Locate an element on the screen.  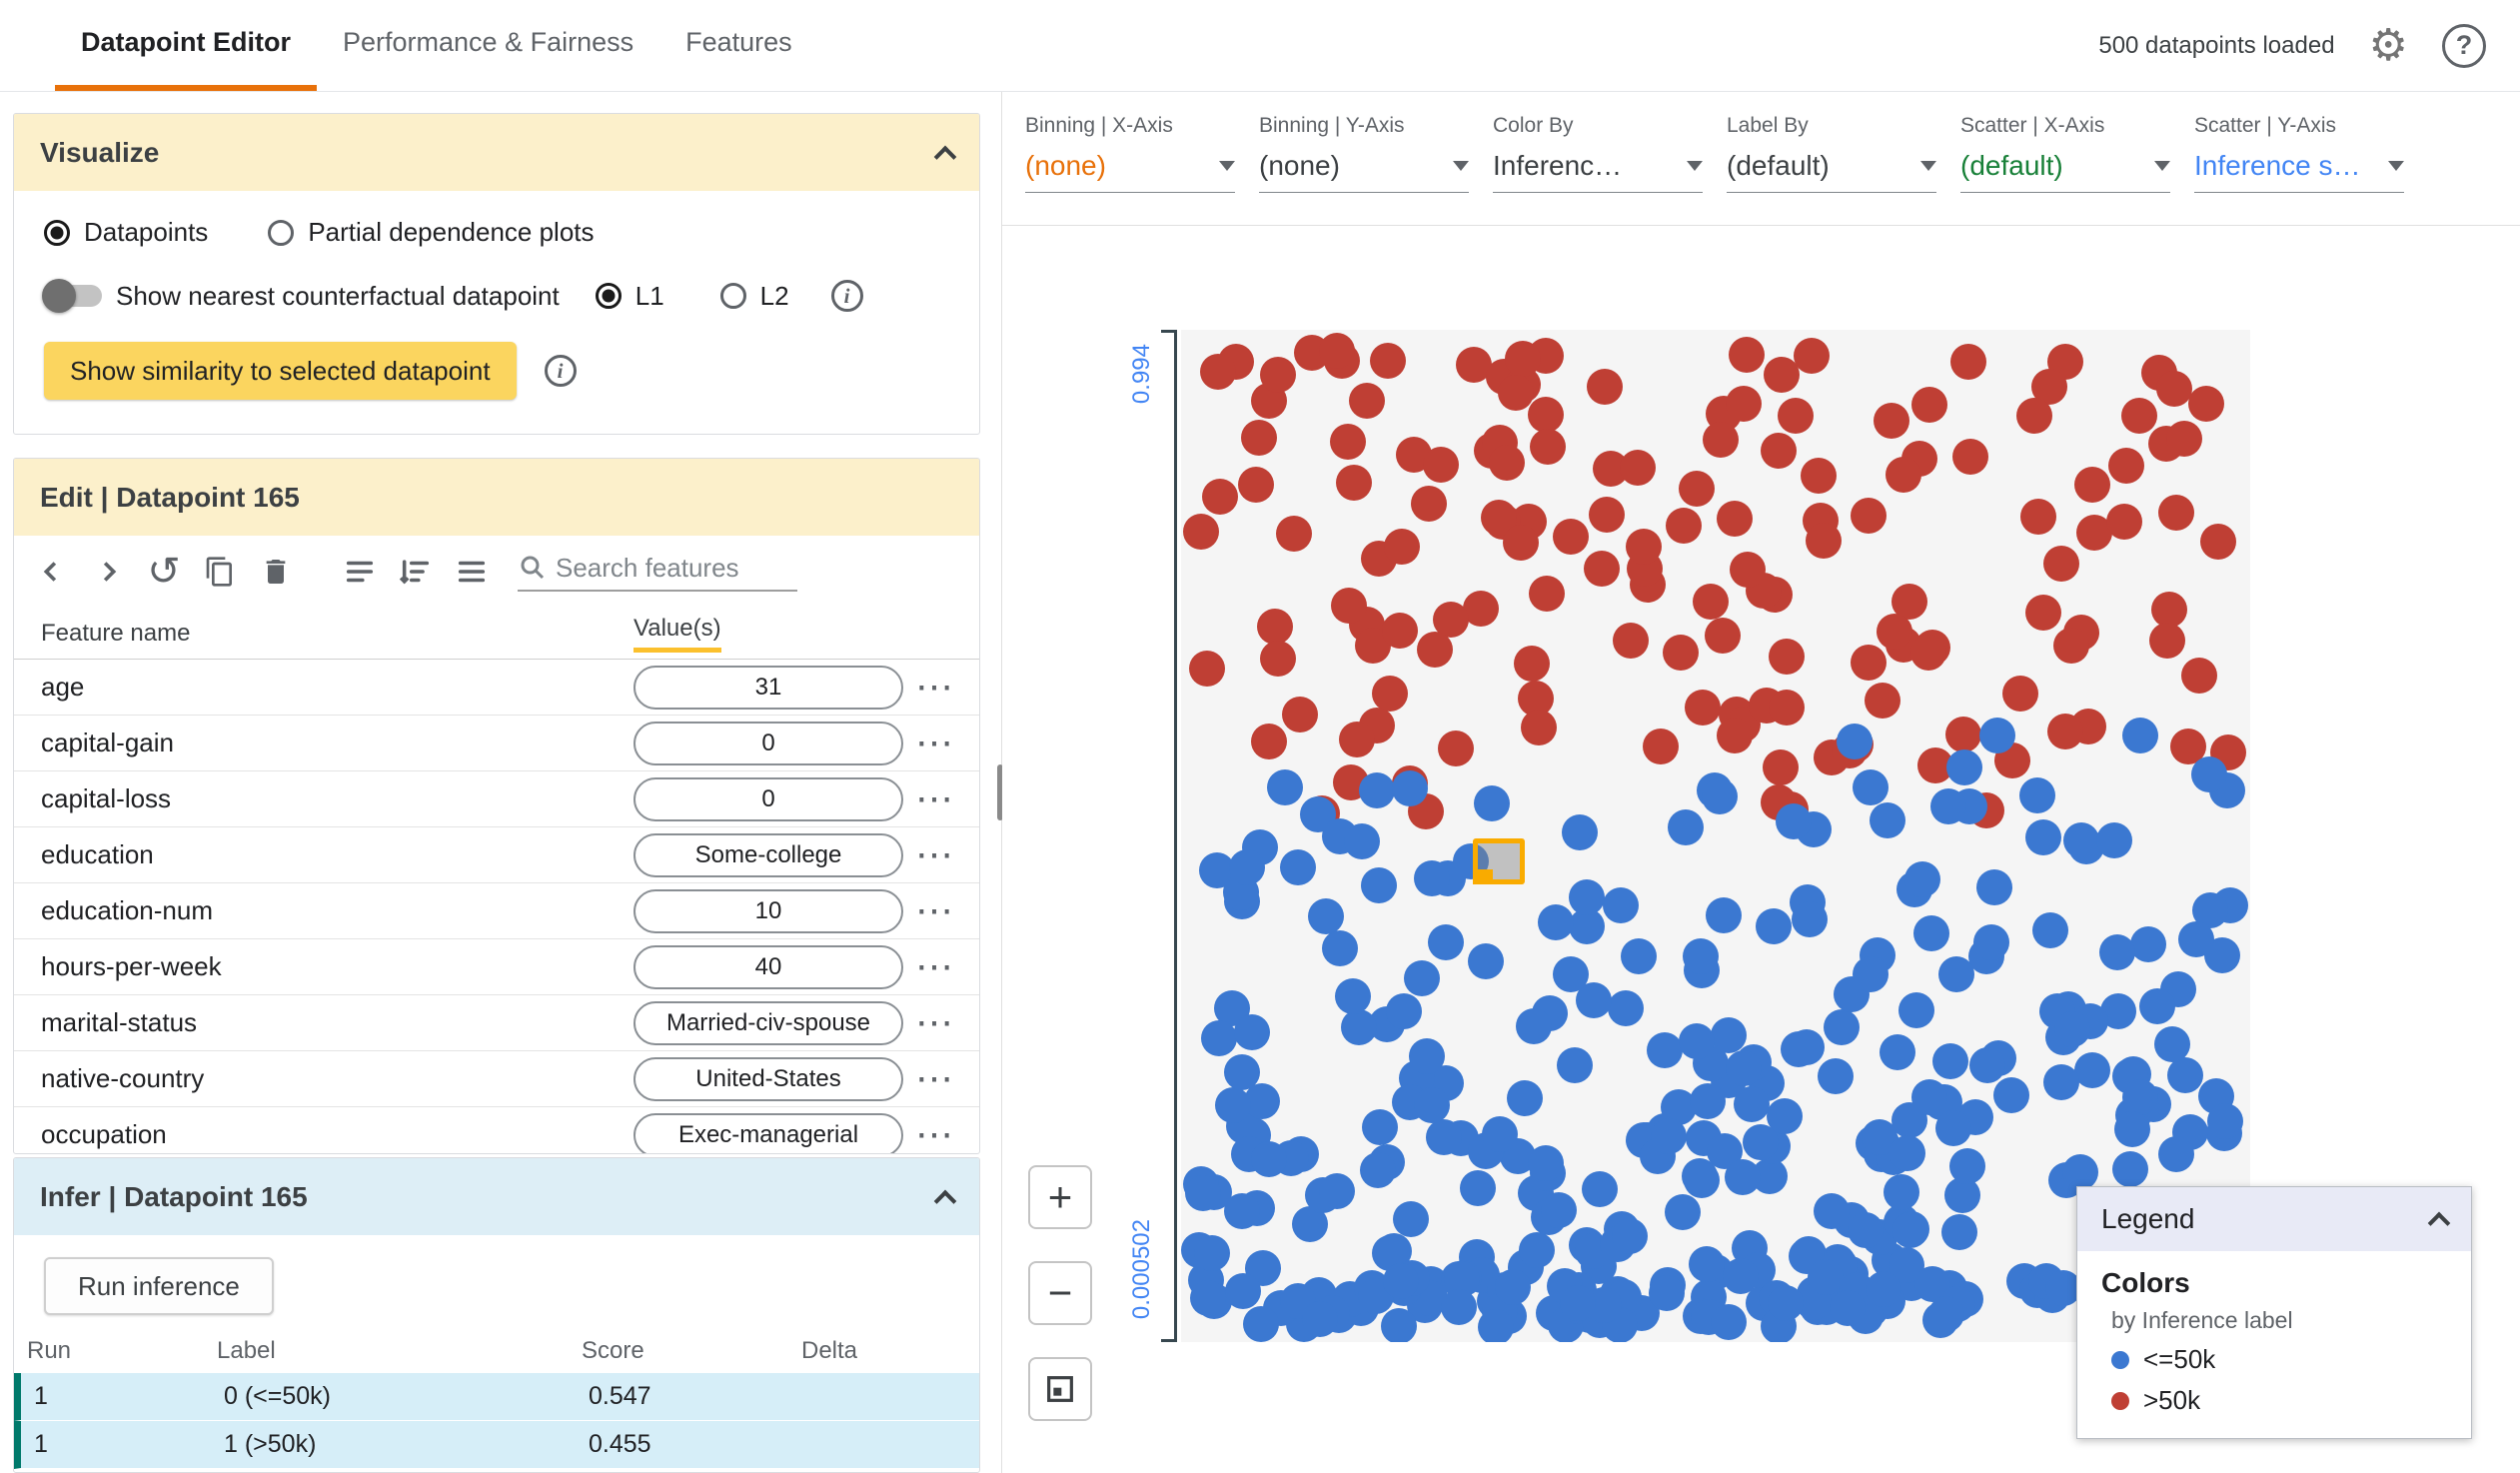
tab-datapoint-editor: Datapoint Editor is located at coordinates (186, 45).